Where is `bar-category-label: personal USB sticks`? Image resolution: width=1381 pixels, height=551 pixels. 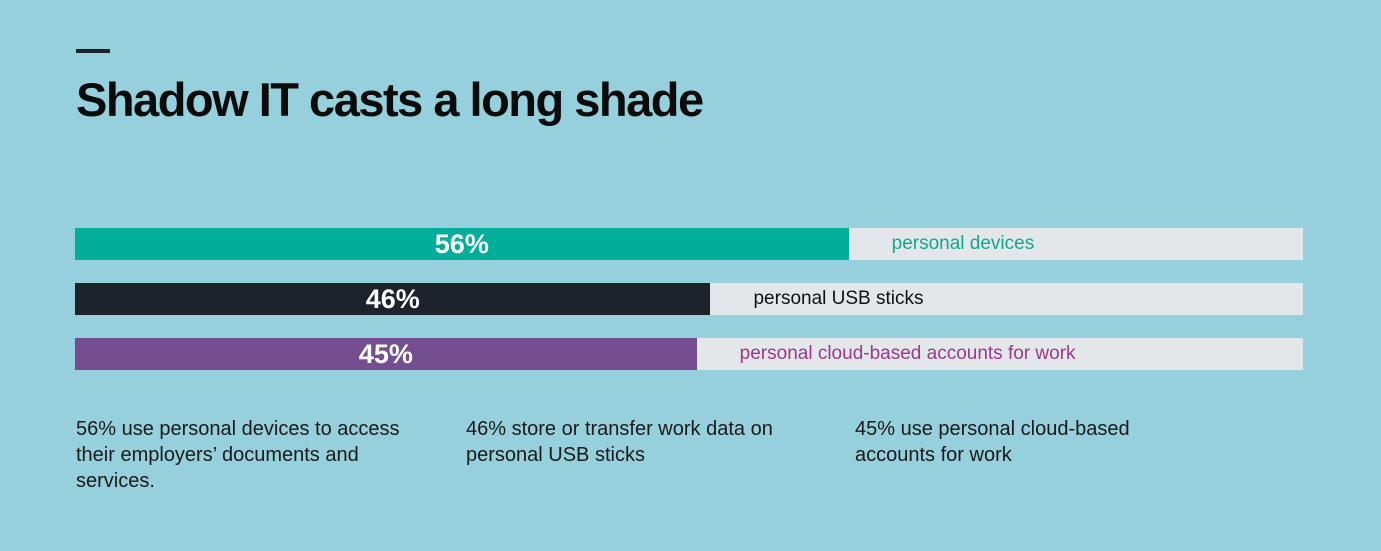
bar-category-label: personal USB sticks is located at coordinates (838, 298).